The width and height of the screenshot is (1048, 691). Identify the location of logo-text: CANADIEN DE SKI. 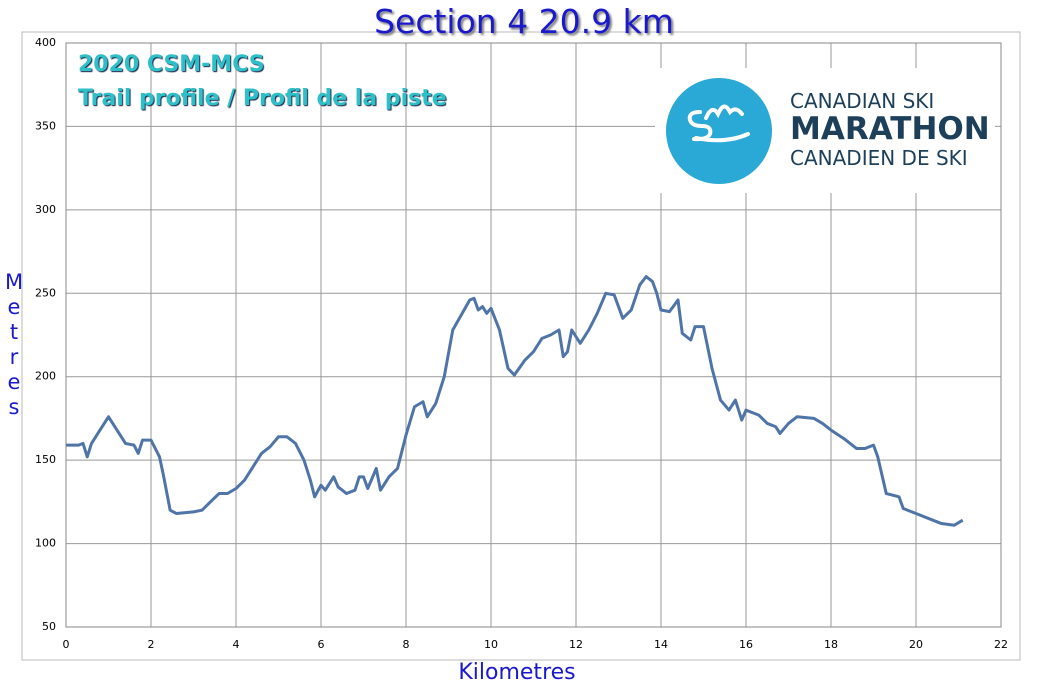
(879, 158).